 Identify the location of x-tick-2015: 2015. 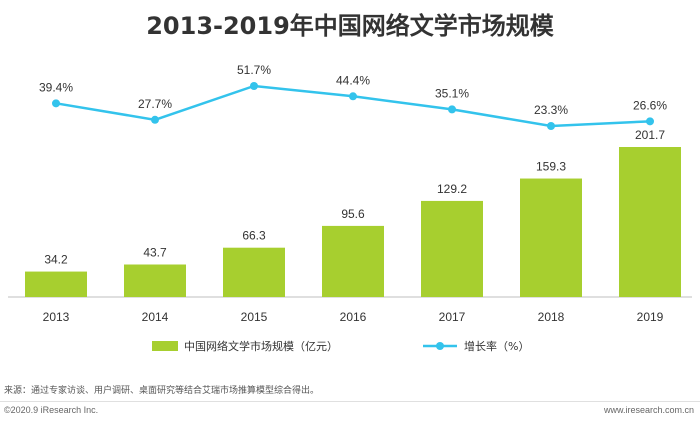
(254, 317).